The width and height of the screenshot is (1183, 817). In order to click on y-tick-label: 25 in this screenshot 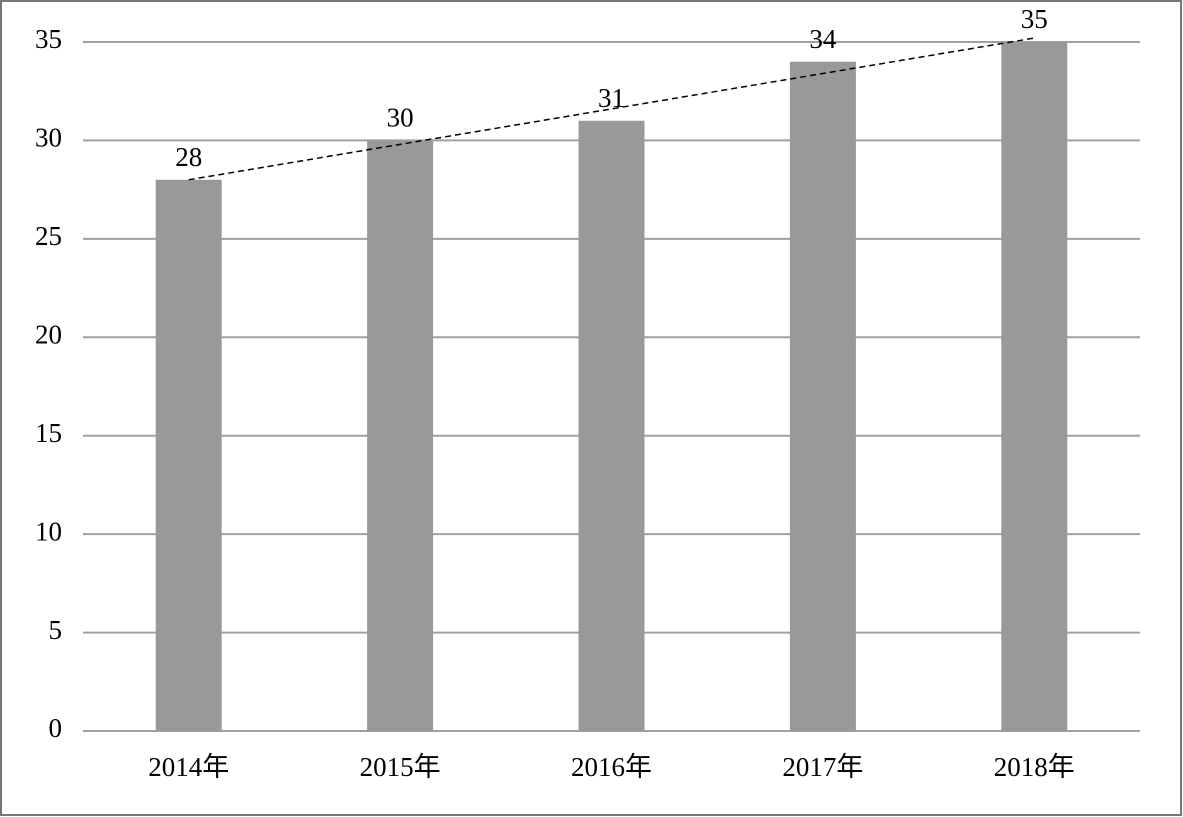, I will do `click(48, 236)`.